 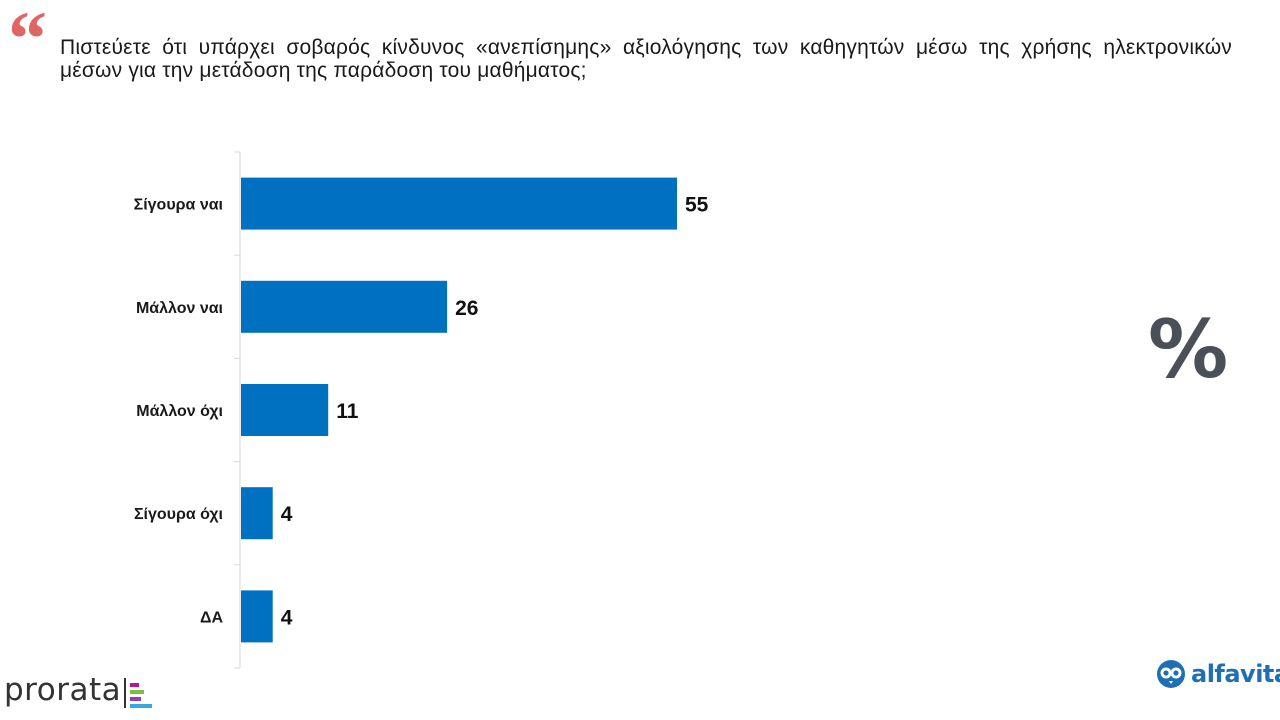 I want to click on category-label: Σίγουρα όχι, so click(x=178, y=514).